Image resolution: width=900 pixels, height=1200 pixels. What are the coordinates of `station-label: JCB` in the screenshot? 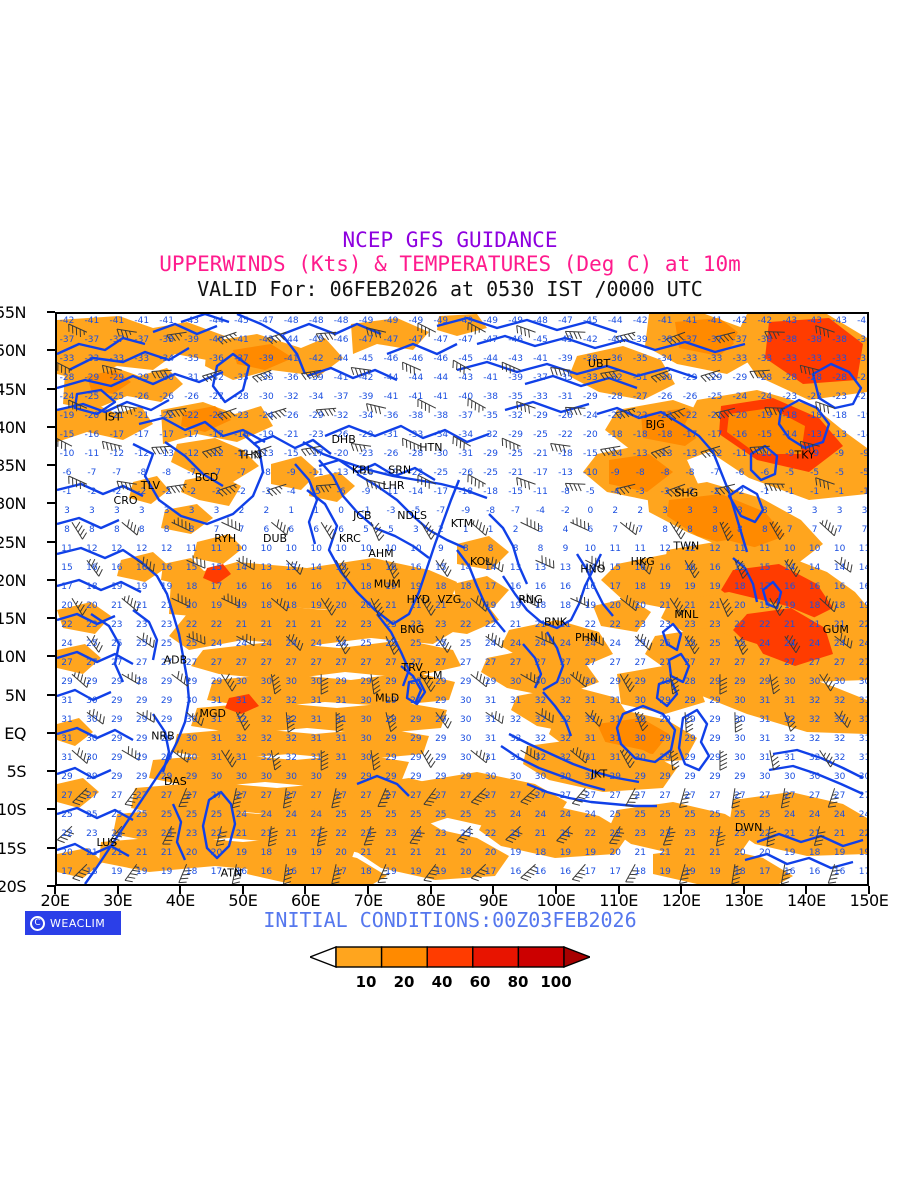 It's located at (361, 515).